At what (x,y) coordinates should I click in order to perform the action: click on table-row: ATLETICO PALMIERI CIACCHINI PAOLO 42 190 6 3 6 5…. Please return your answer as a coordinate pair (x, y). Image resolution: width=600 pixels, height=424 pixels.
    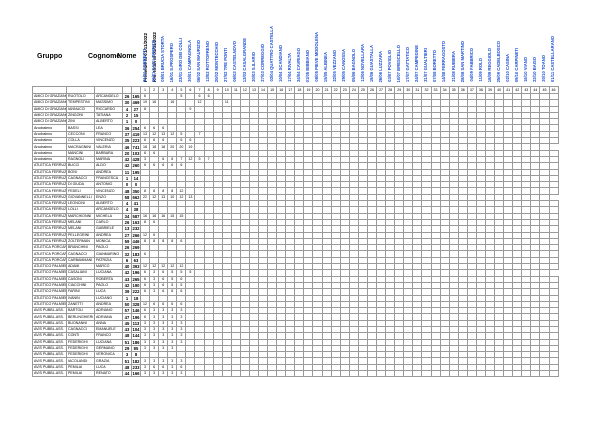
    Looking at the image, I should click on (295, 285).